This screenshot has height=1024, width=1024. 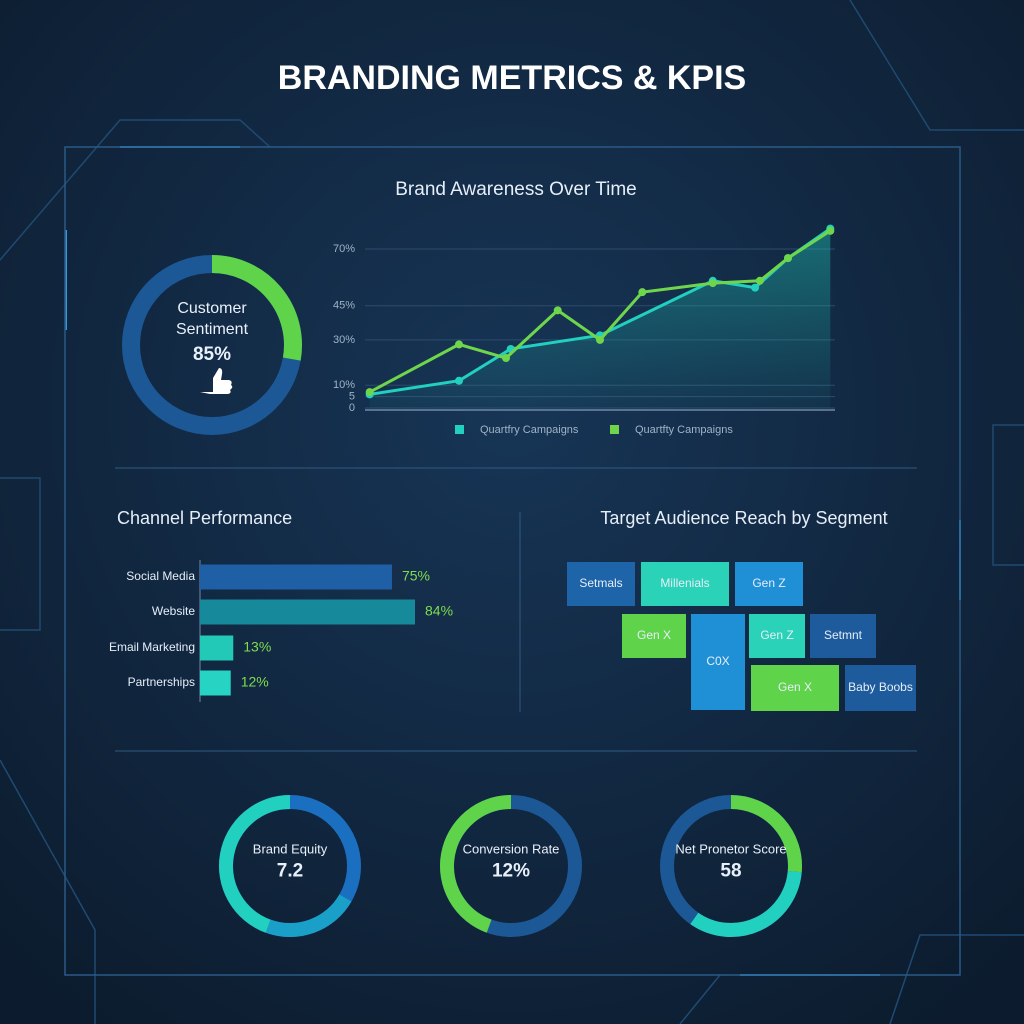 What do you see at coordinates (160, 576) in the screenshot?
I see `category-label: Social Media` at bounding box center [160, 576].